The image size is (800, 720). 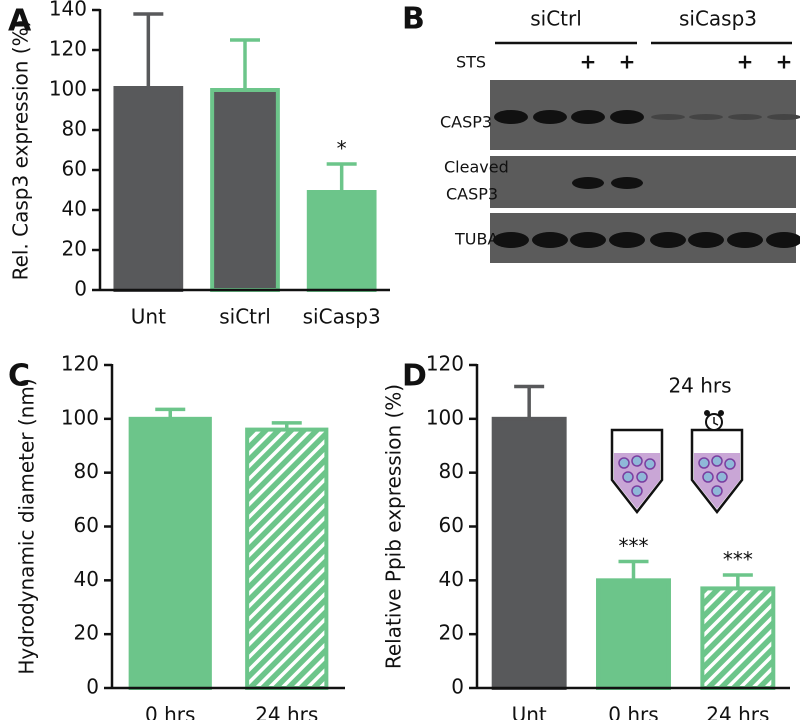 I want to click on panel-letter: A, so click(x=20, y=21).